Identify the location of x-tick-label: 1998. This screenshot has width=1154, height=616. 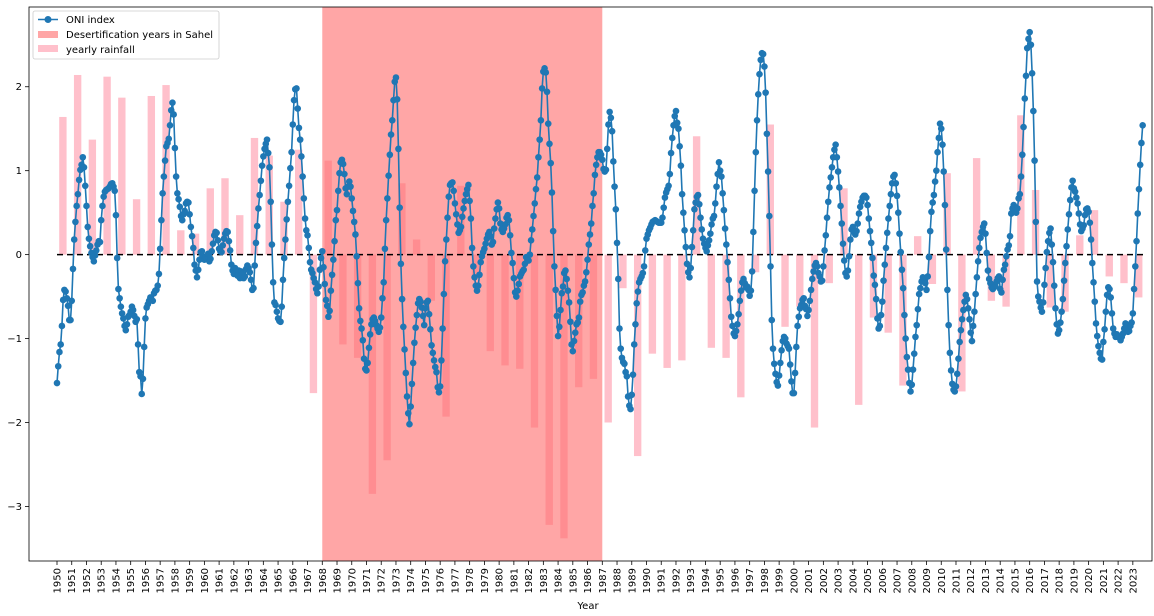
(765, 580).